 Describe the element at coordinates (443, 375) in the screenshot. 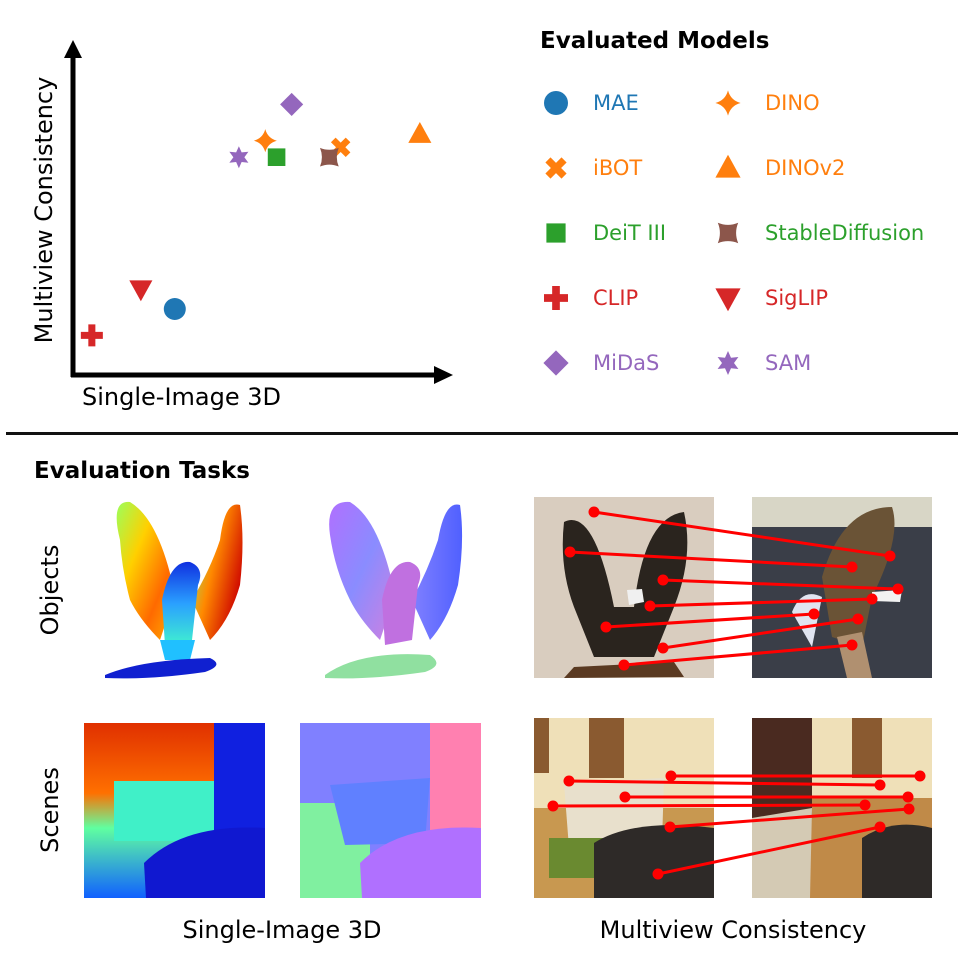

I see `x-axis-arrowhead` at that location.